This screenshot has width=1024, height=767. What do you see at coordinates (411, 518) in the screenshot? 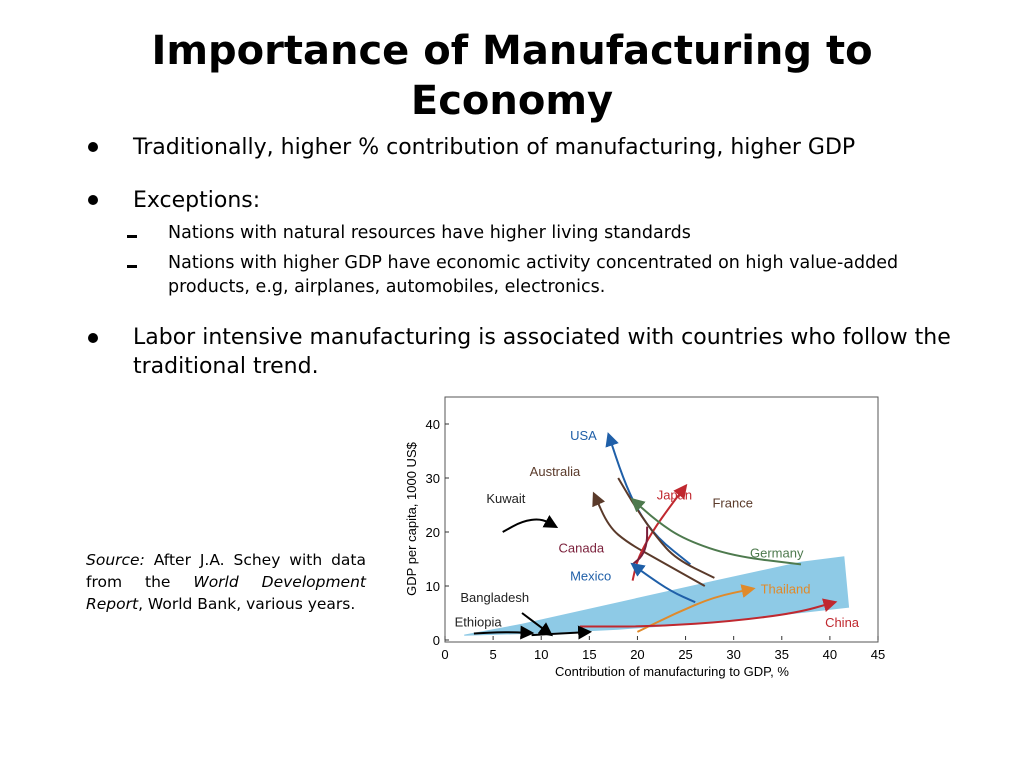
I see `y-axis-label: GDP per capita, 1000 US$` at bounding box center [411, 518].